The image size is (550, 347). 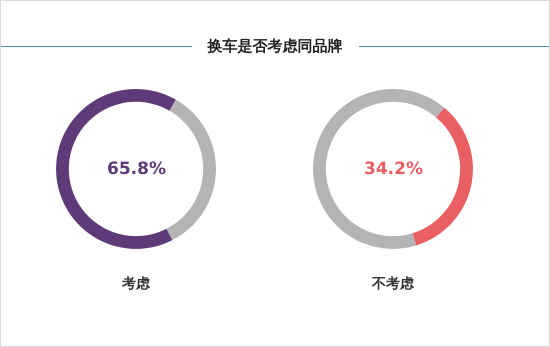 What do you see at coordinates (275, 46) in the screenshot?
I see `text: 换车是否考虑同品牌` at bounding box center [275, 46].